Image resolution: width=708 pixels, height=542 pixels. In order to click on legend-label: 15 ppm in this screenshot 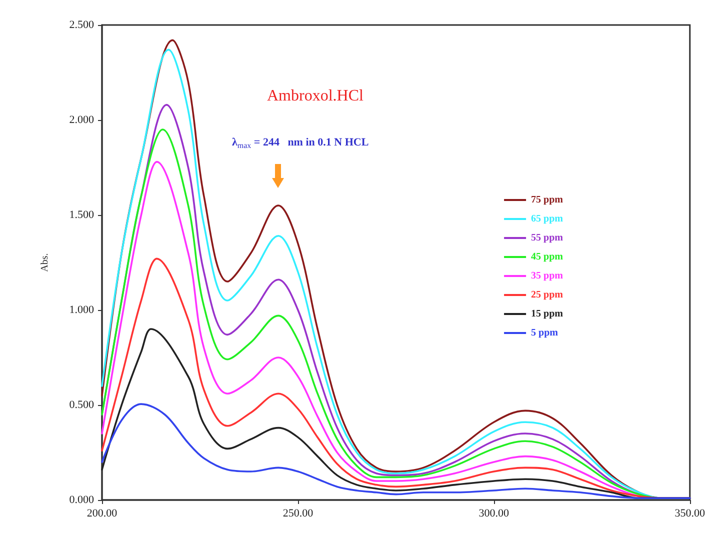, I will do `click(547, 314)`.